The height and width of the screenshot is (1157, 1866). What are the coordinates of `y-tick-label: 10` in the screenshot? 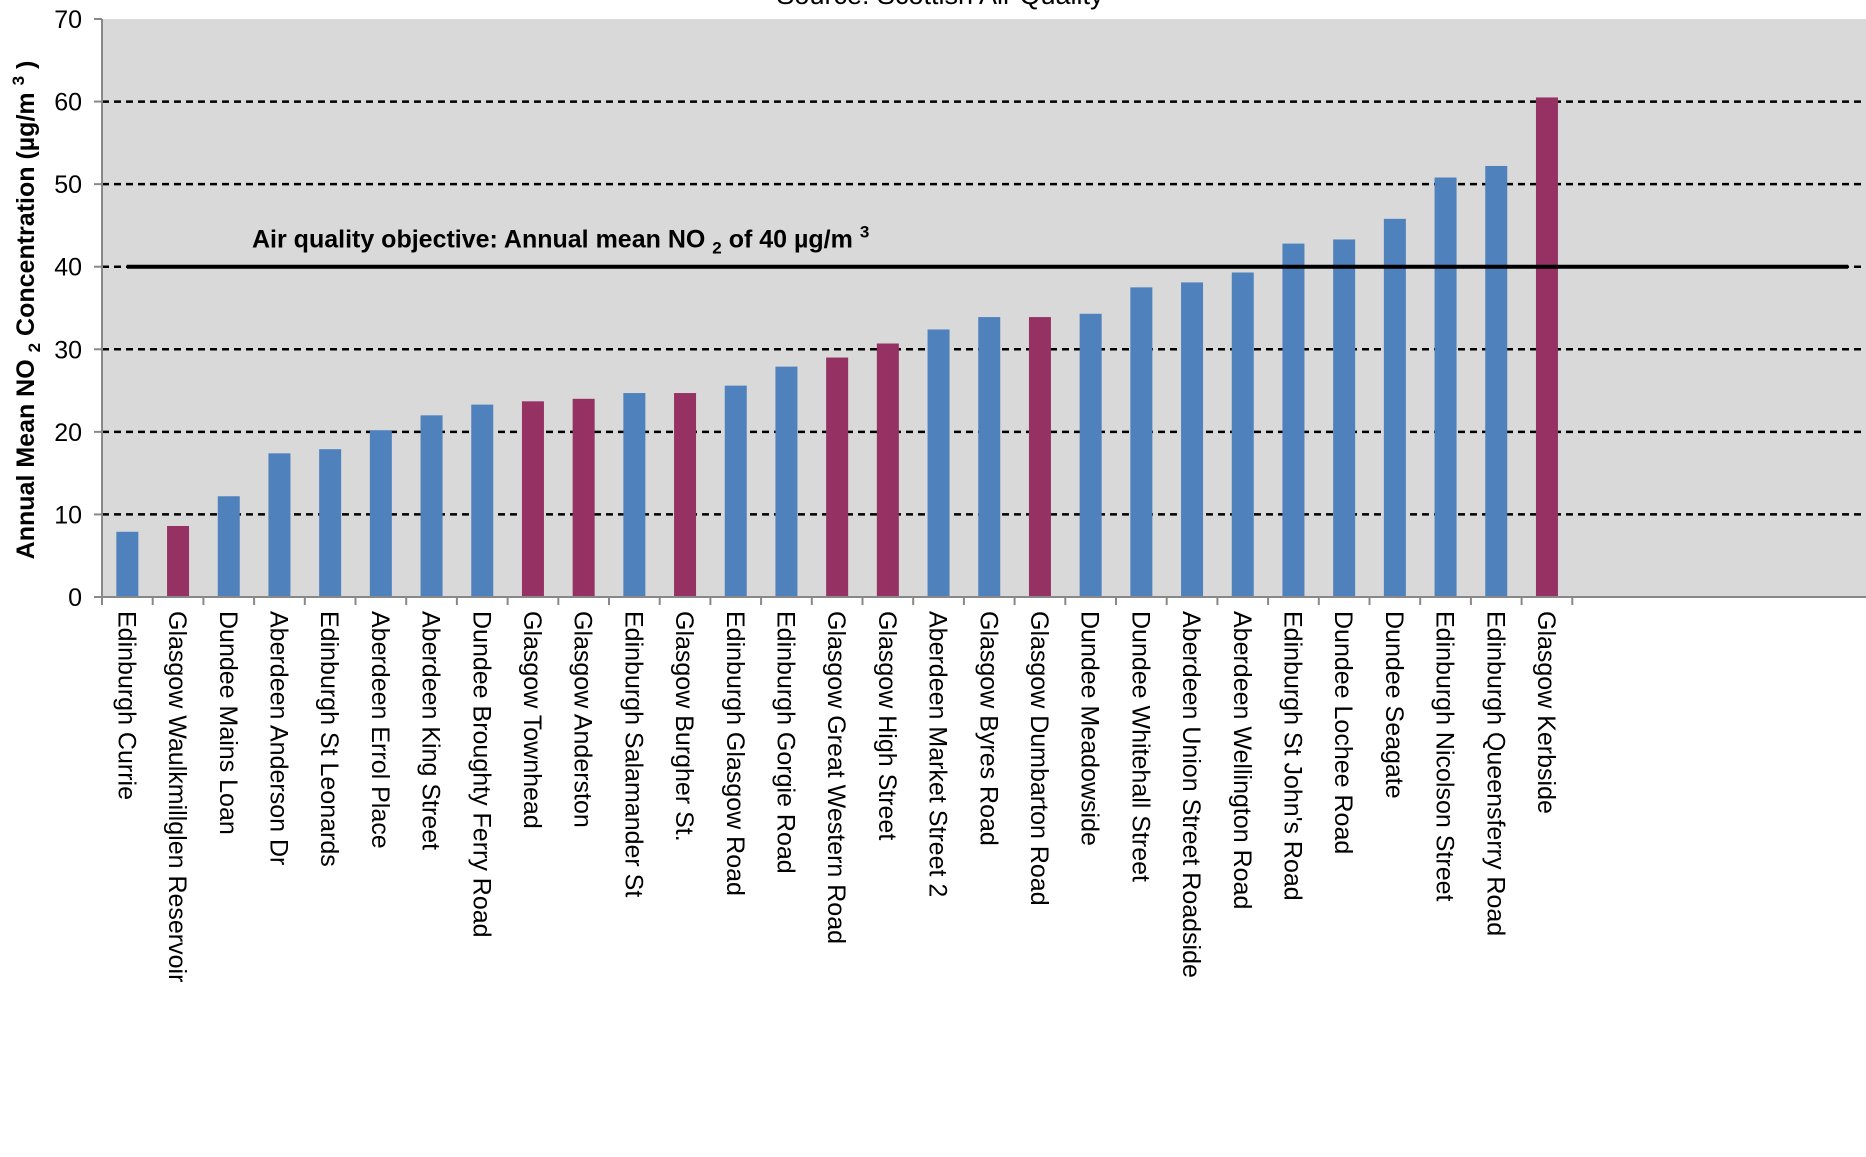 It's located at (68, 515).